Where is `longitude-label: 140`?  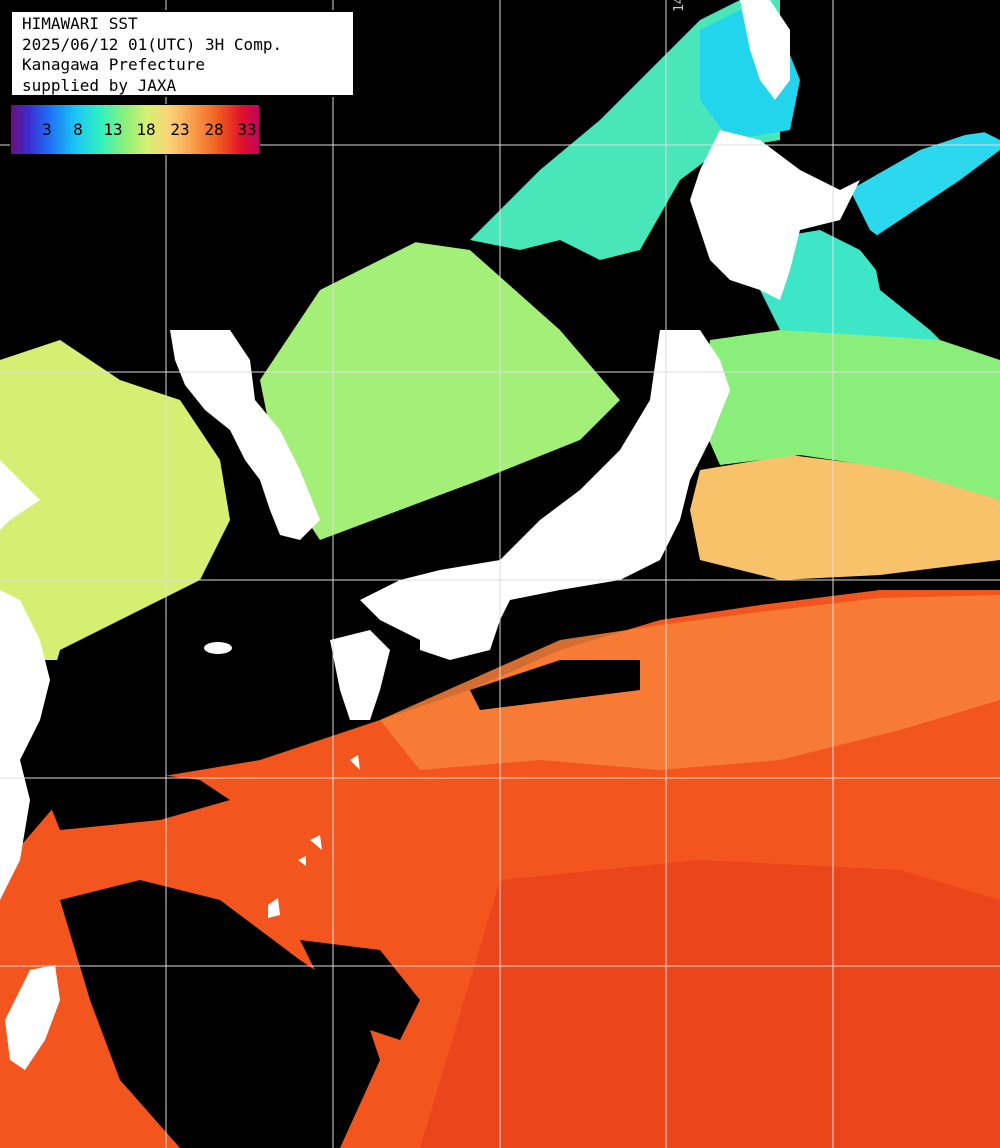 longitude-label: 140 is located at coordinates (679, 6).